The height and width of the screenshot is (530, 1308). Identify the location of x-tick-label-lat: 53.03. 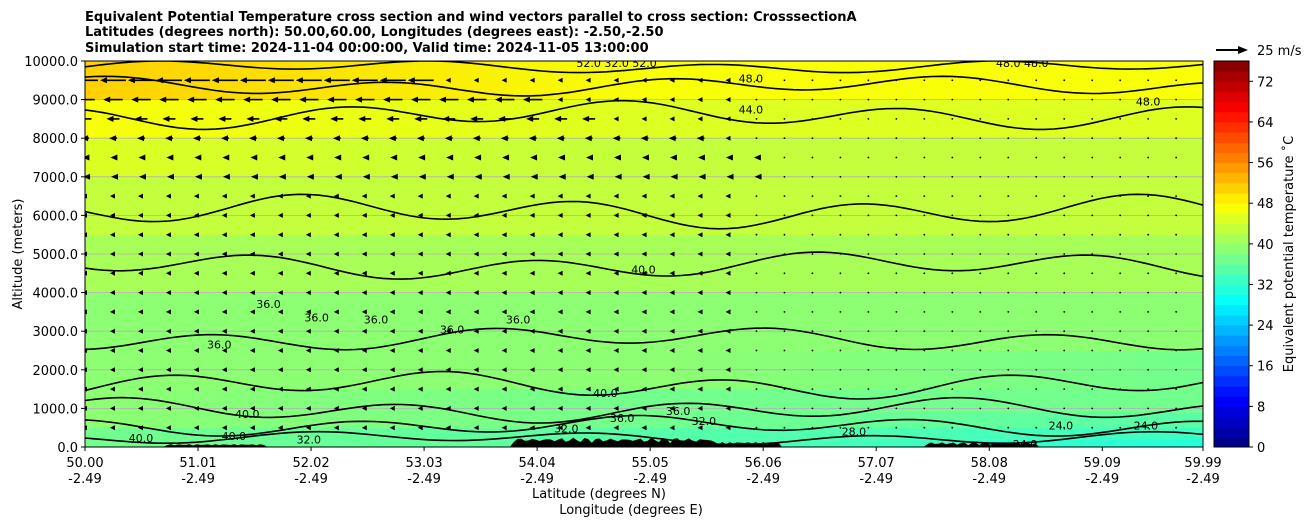
(423, 463).